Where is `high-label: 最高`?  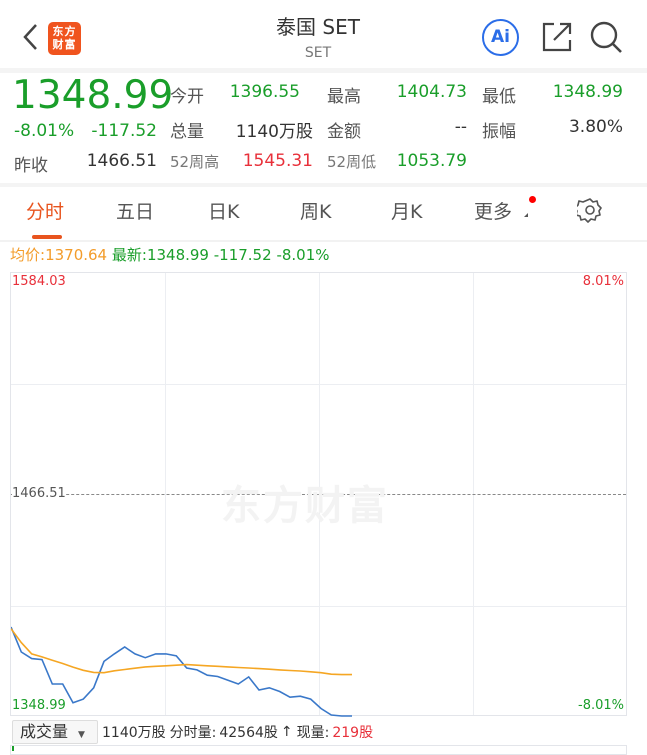 high-label: 最高 is located at coordinates (344, 97).